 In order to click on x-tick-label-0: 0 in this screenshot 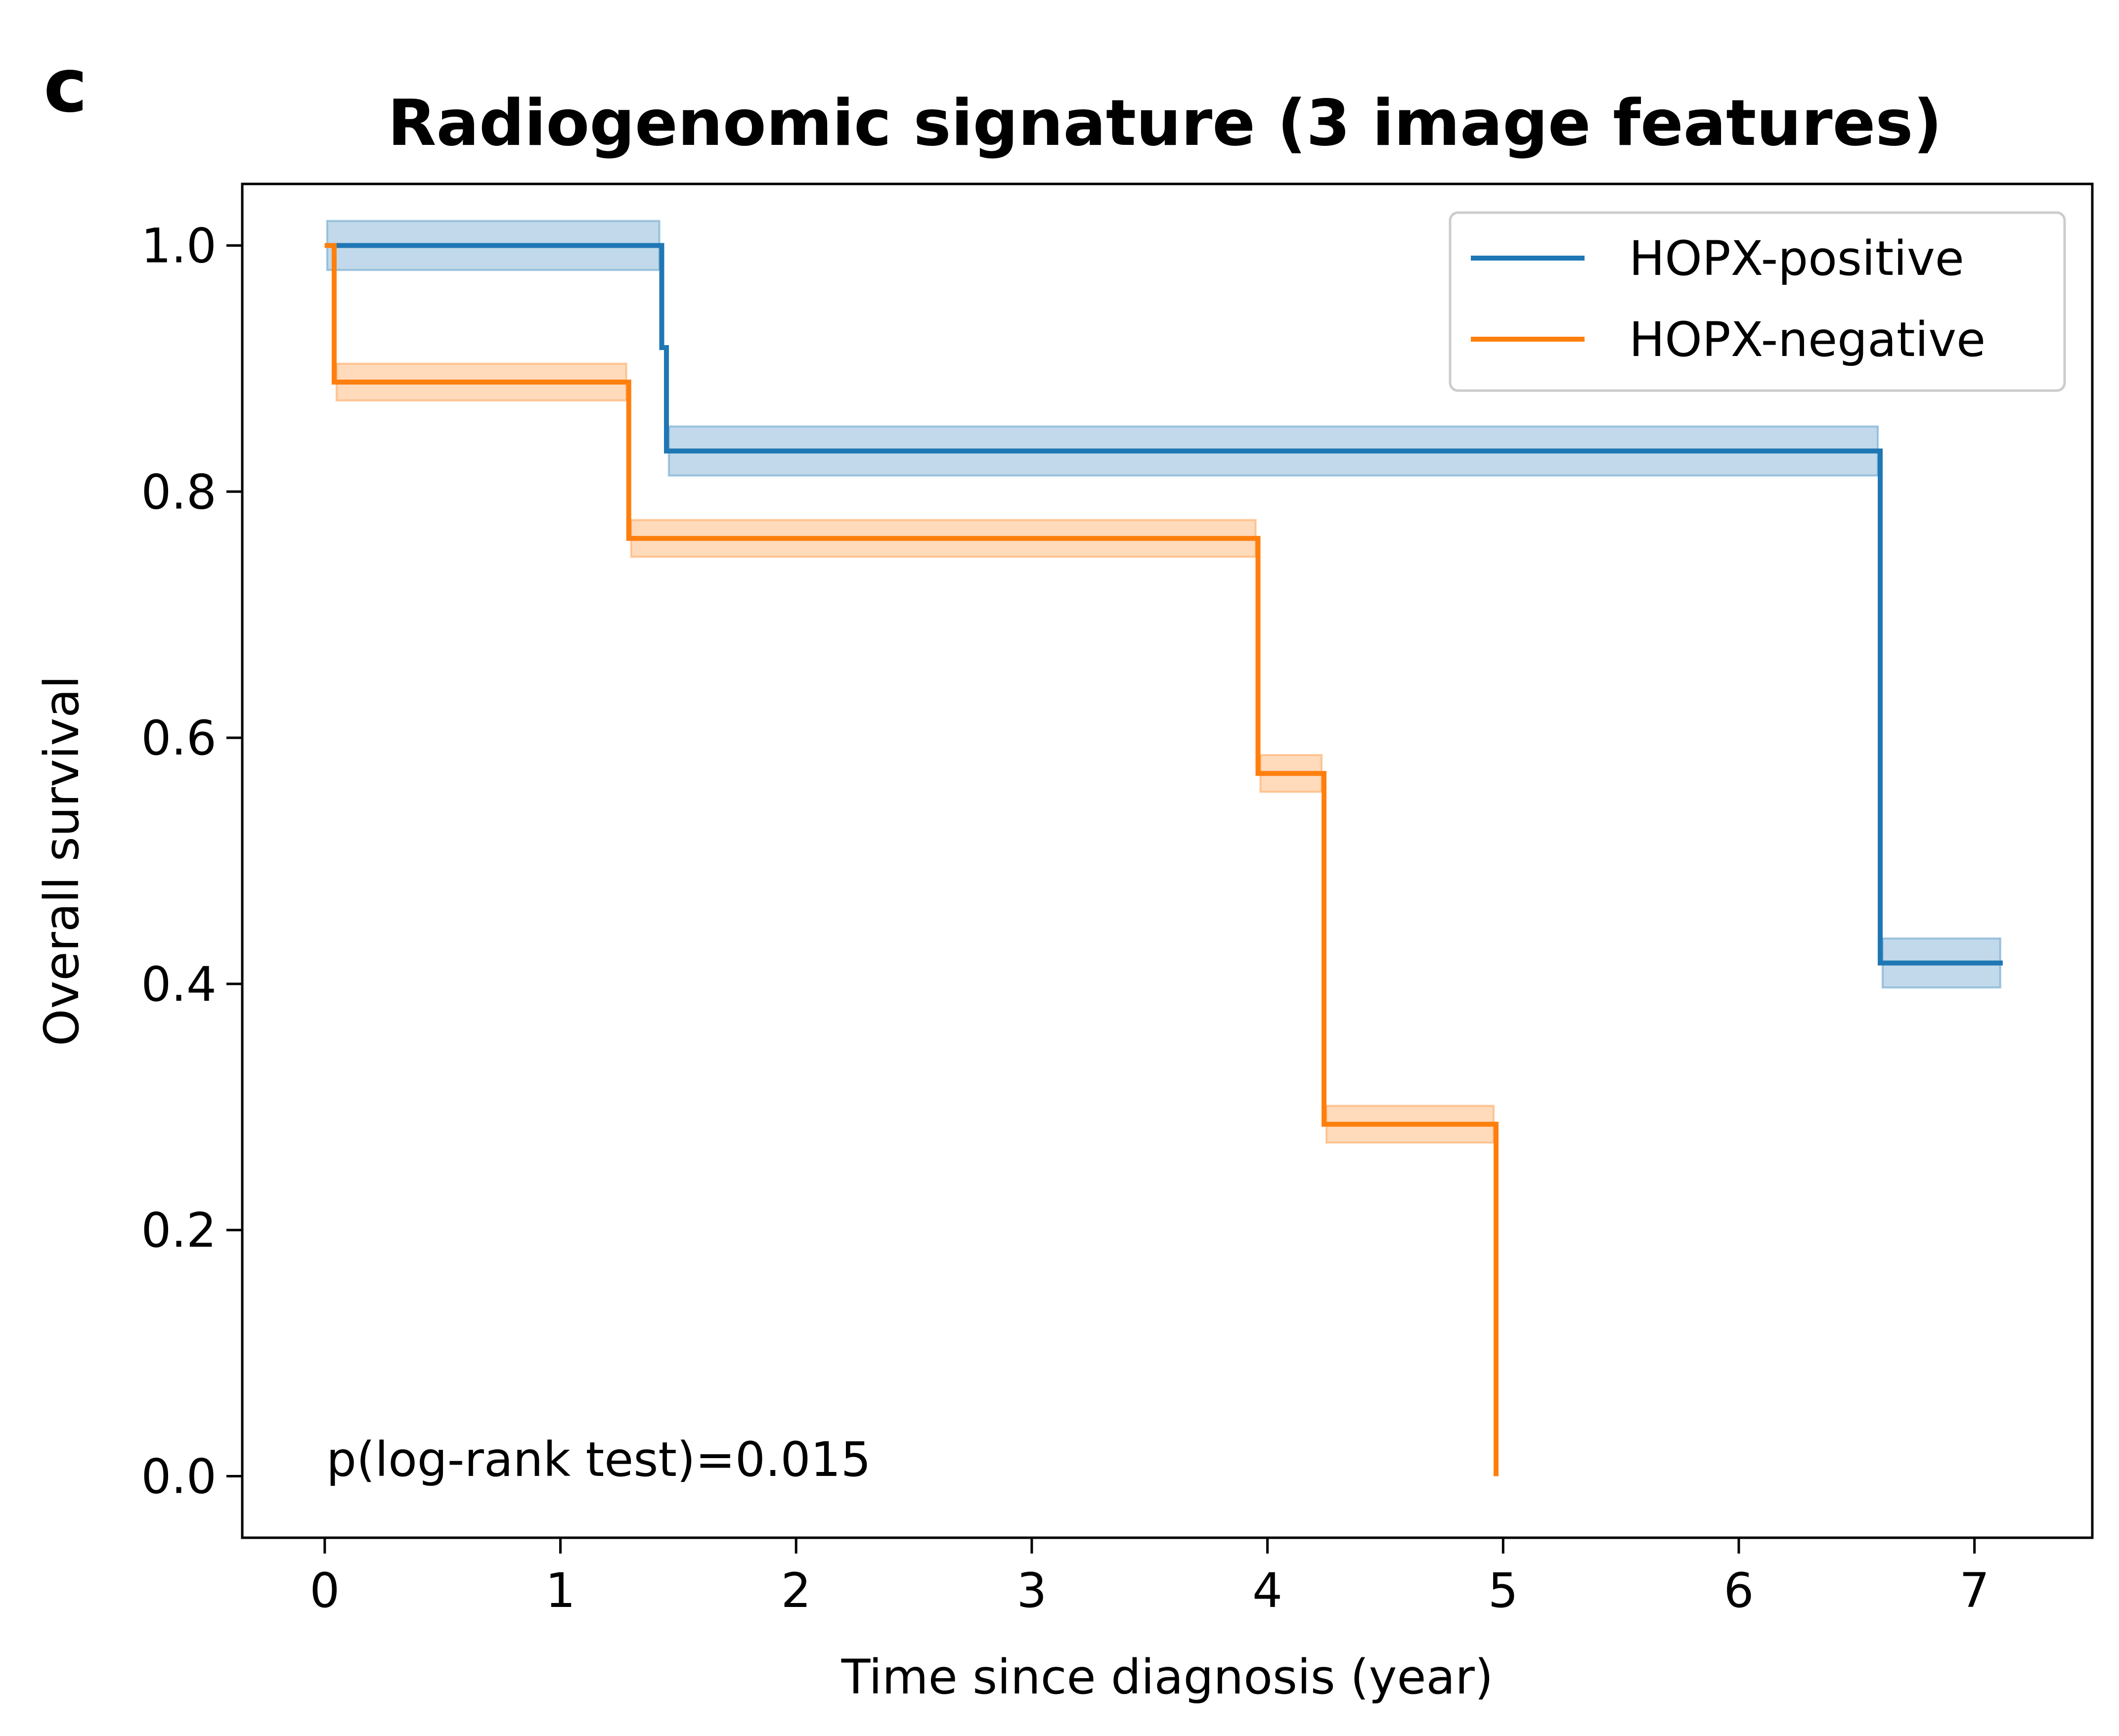, I will do `click(324, 1590)`.